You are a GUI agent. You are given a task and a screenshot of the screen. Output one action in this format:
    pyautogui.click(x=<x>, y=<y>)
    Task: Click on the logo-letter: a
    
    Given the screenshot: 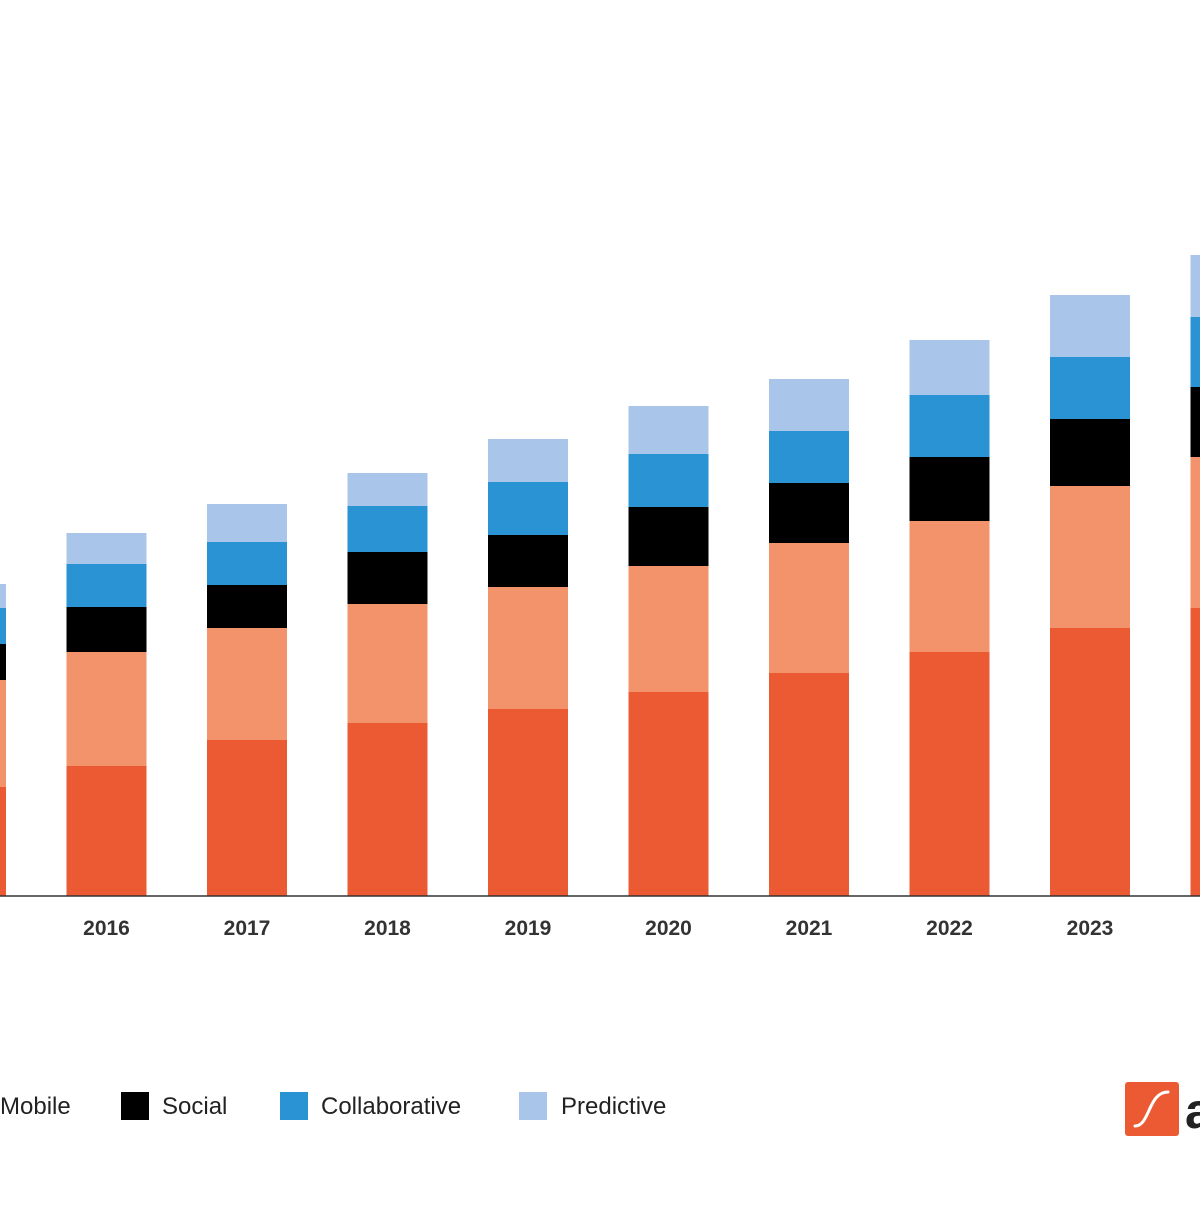 What is the action you would take?
    pyautogui.click(x=1192, y=1111)
    